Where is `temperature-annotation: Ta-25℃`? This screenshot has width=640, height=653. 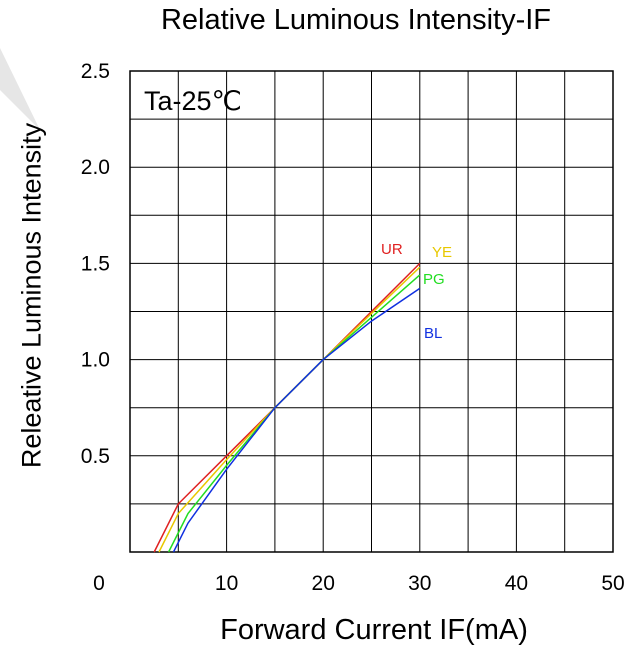
temperature-annotation: Ta-25℃ is located at coordinates (193, 101).